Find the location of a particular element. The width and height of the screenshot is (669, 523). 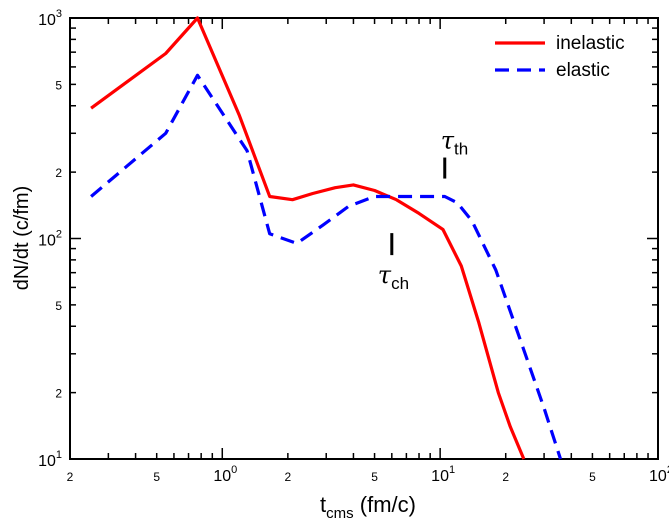

y-axis-title: dN/dt (c/fm) is located at coordinates (22, 238).